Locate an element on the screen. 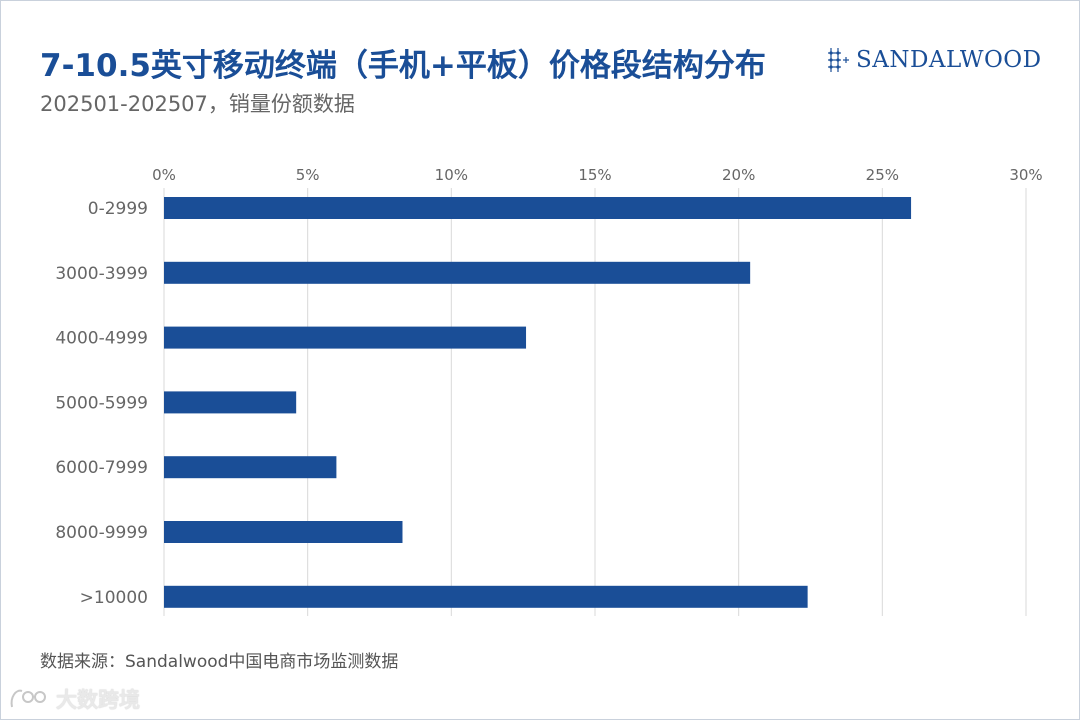  watermark: 大数跨境 is located at coordinates (74, 699).